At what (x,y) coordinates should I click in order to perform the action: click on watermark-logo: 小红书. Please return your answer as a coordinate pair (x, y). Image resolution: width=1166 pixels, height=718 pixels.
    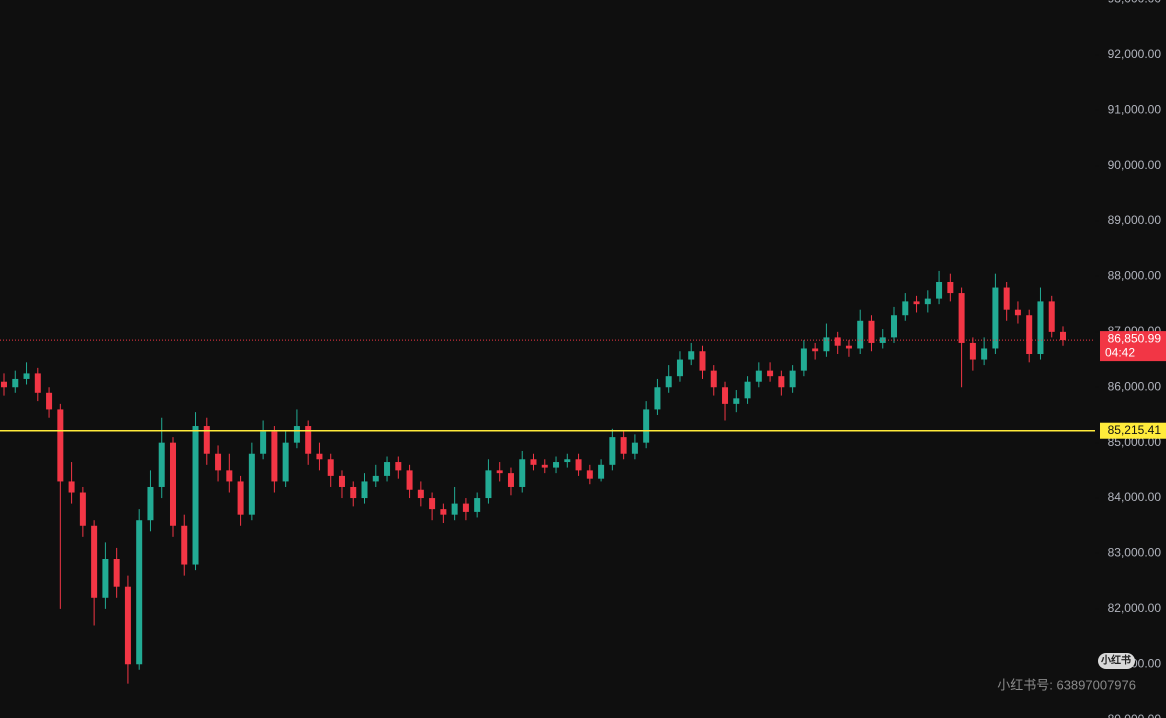
    Looking at the image, I should click on (1115, 660).